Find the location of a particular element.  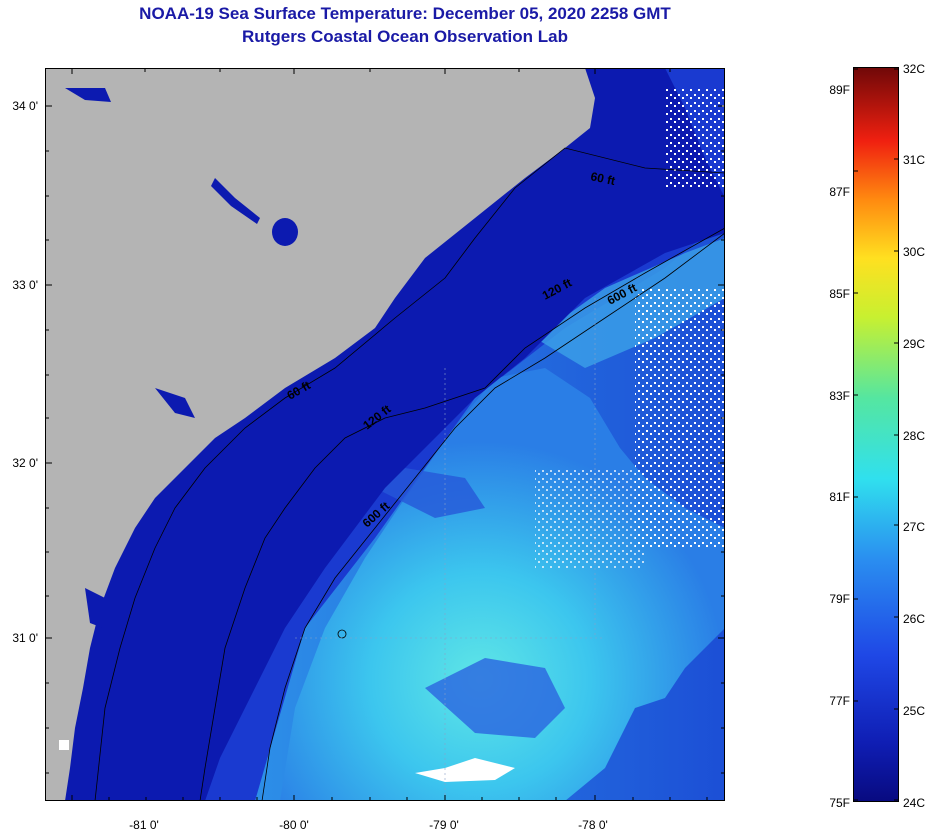

cool-patch-upper is located at coordinates (430, 493).